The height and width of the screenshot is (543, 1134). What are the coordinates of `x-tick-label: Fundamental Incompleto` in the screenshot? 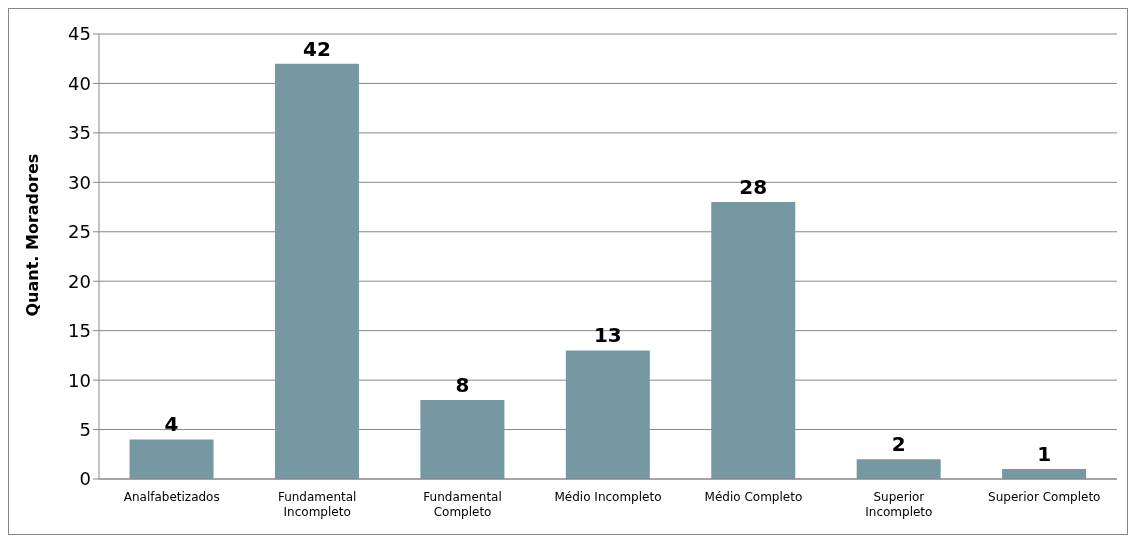 It's located at (317, 504).